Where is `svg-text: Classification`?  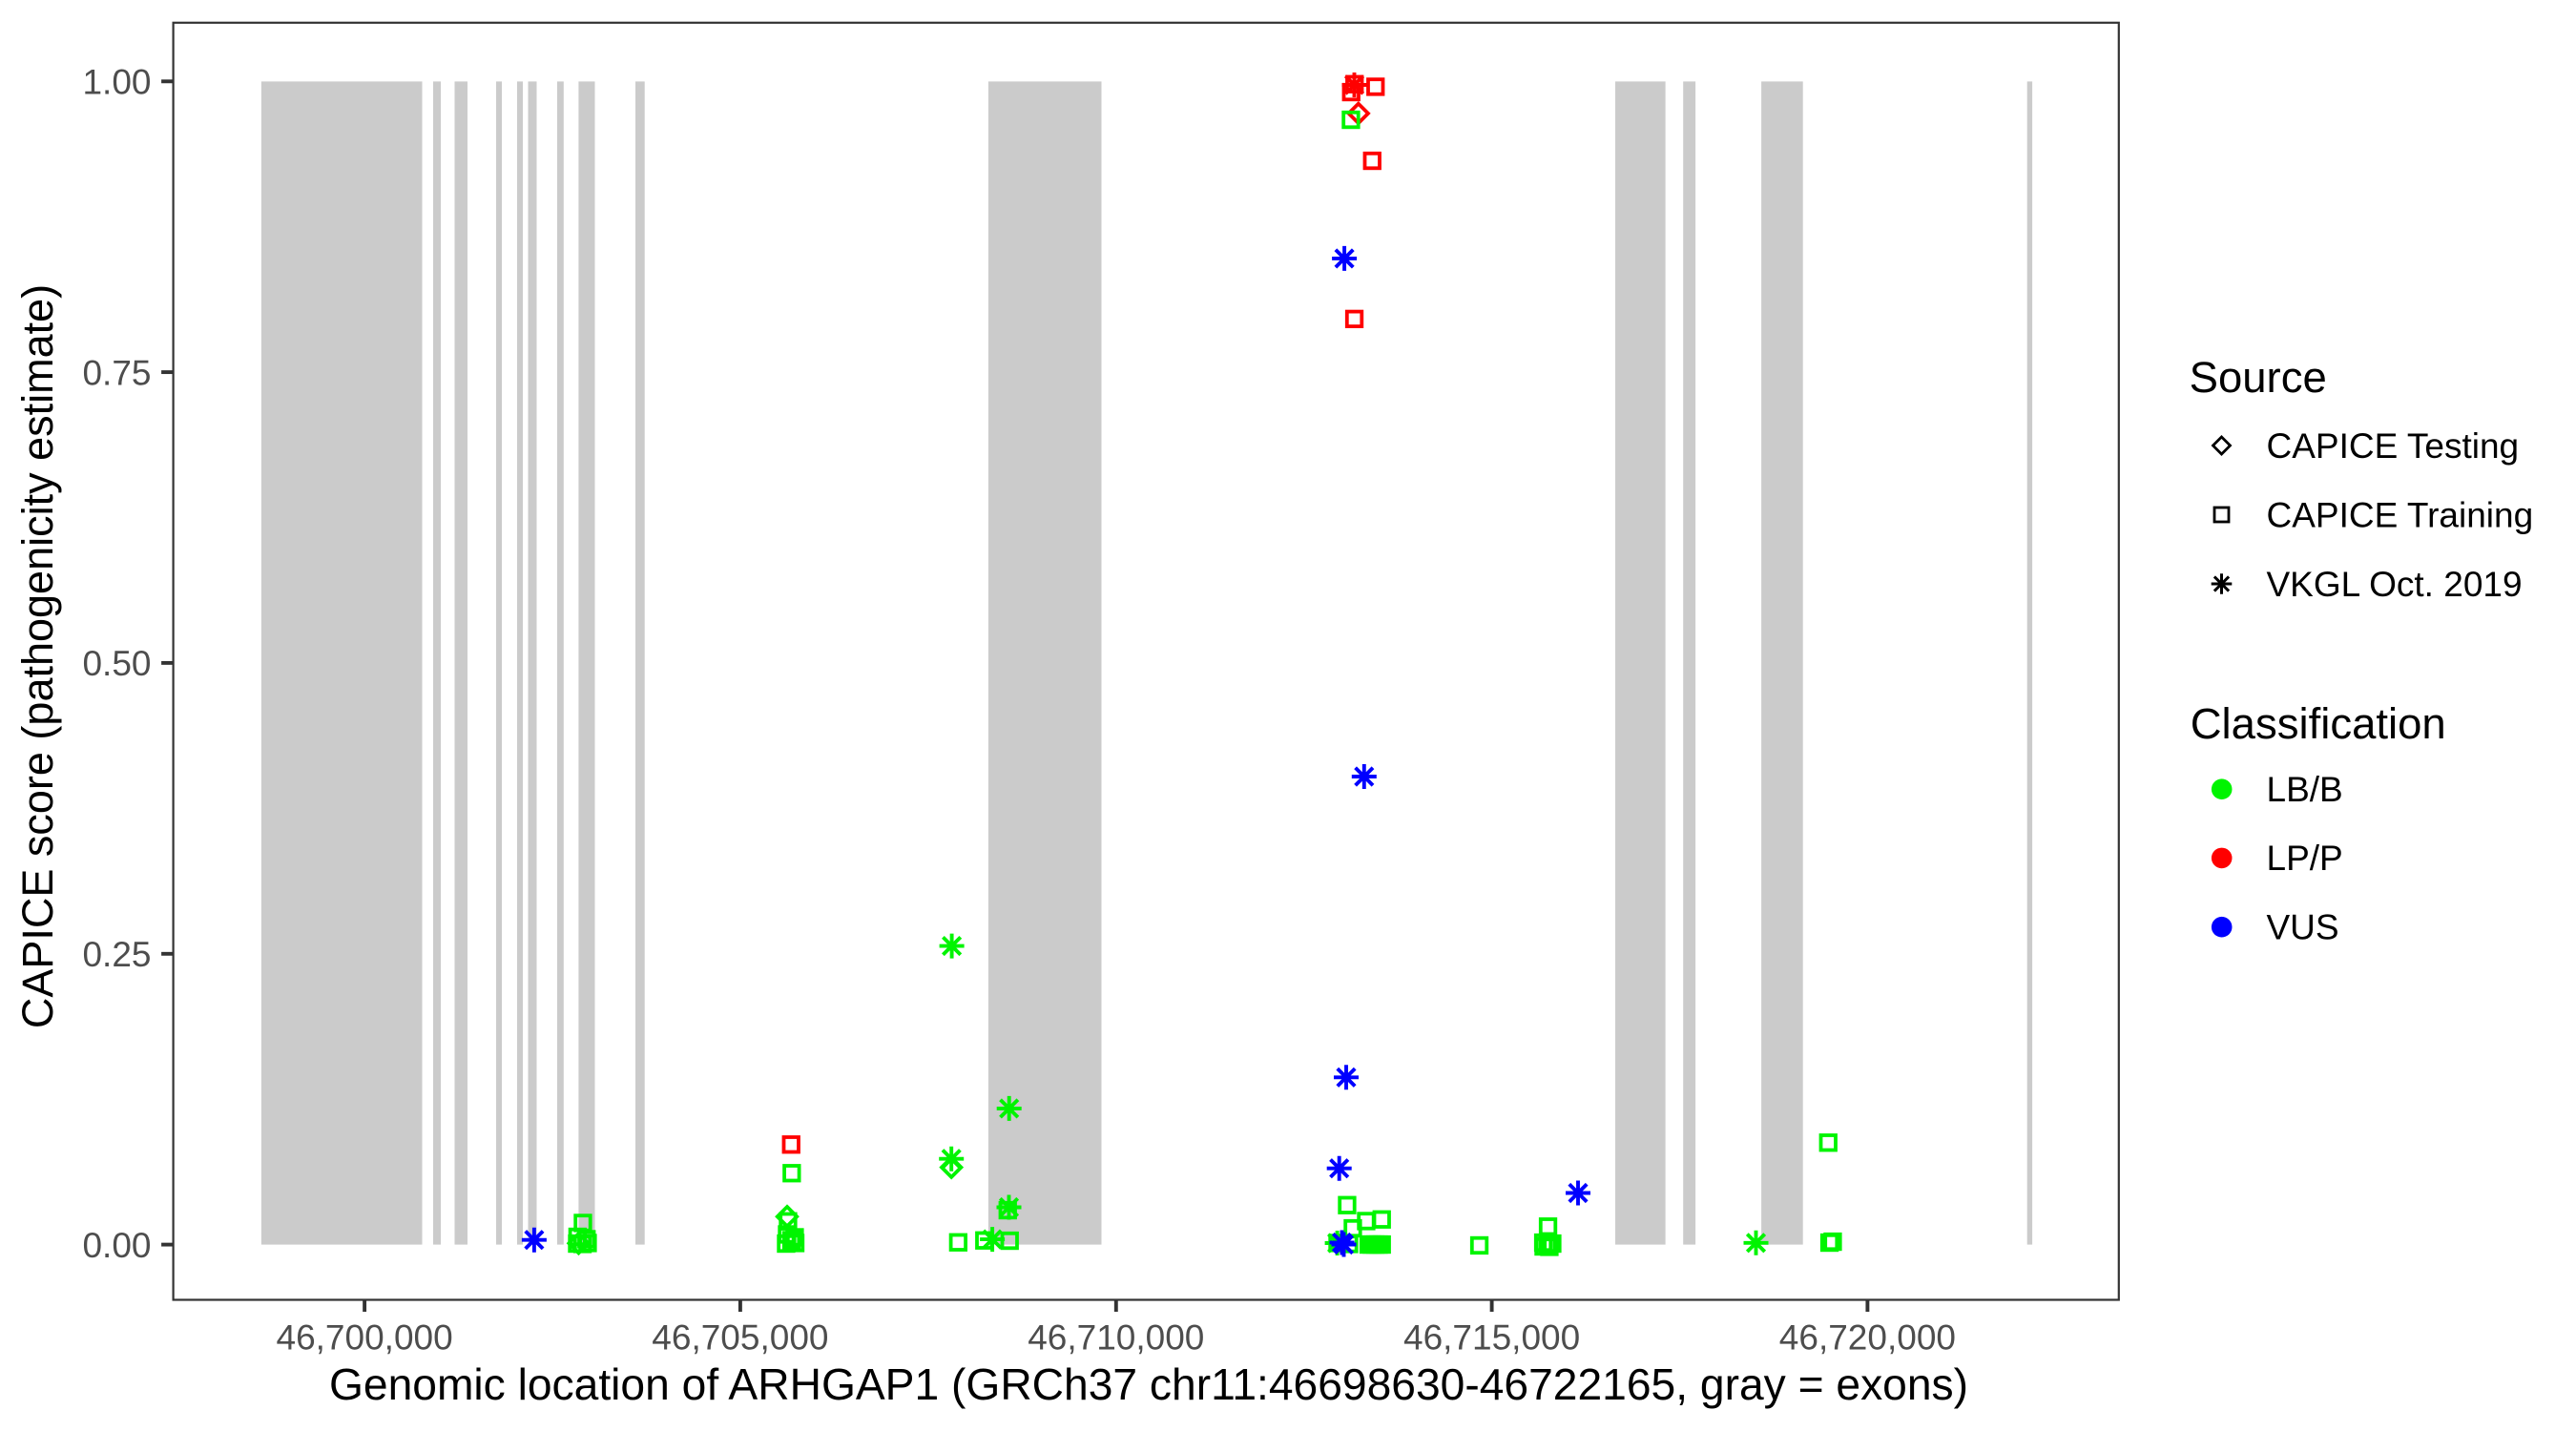 svg-text: Classification is located at coordinates (2318, 723).